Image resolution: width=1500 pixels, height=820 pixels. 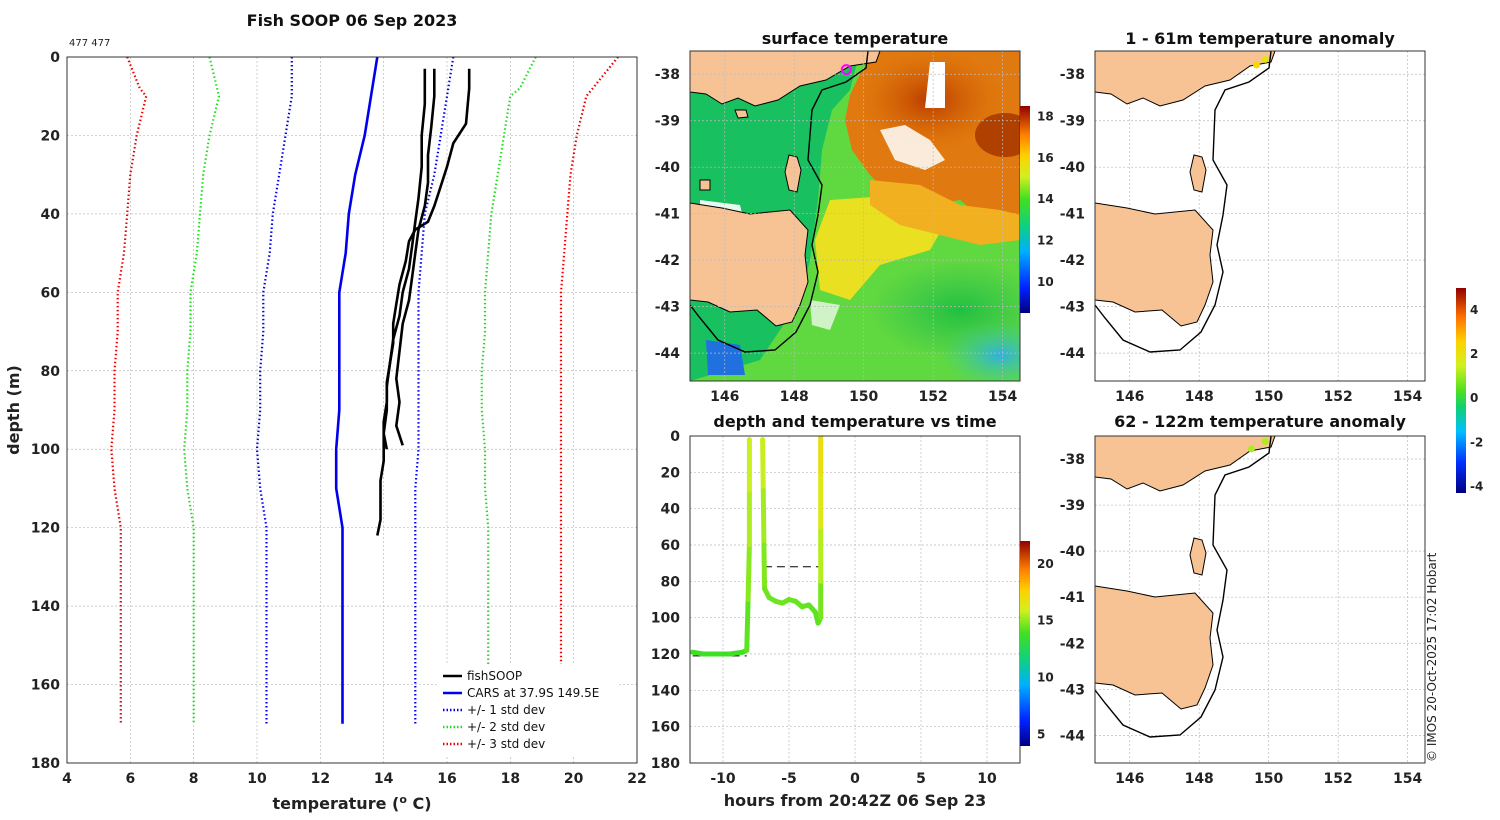 What do you see at coordinates (665, 619) in the screenshot?
I see `timeseries-ytick-label: 100` at bounding box center [665, 619].